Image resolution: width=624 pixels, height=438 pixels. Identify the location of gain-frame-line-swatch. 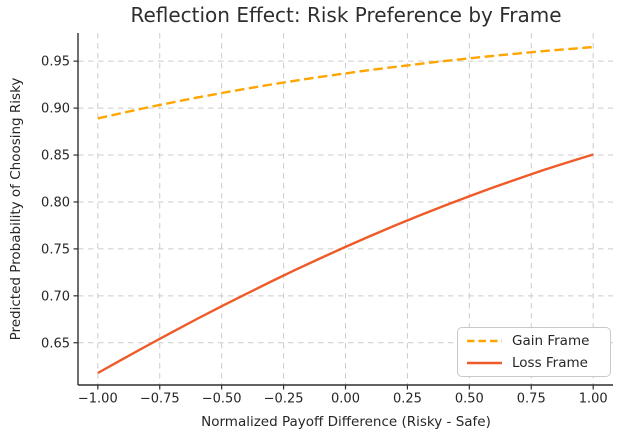
(484, 341).